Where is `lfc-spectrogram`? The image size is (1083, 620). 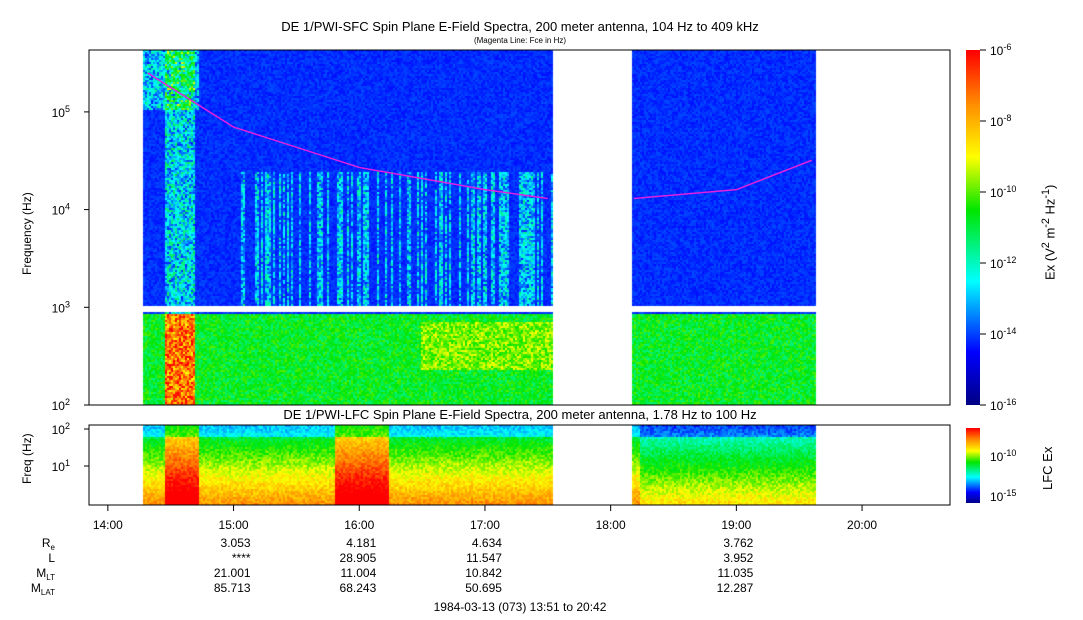 lfc-spectrogram is located at coordinates (519, 465).